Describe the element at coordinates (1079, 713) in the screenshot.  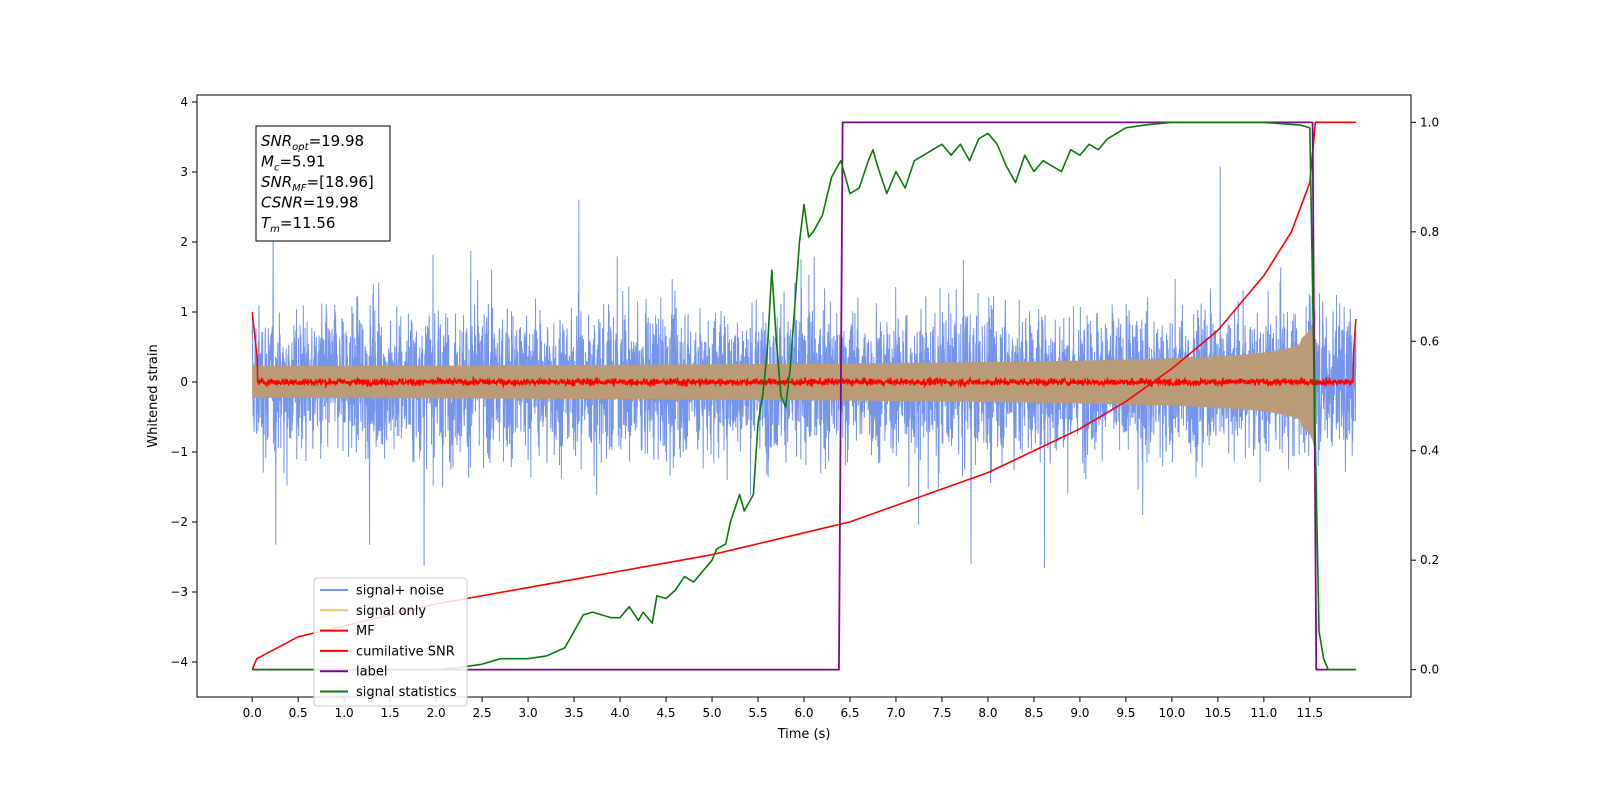
I see `x-tick-label: 9.0` at that location.